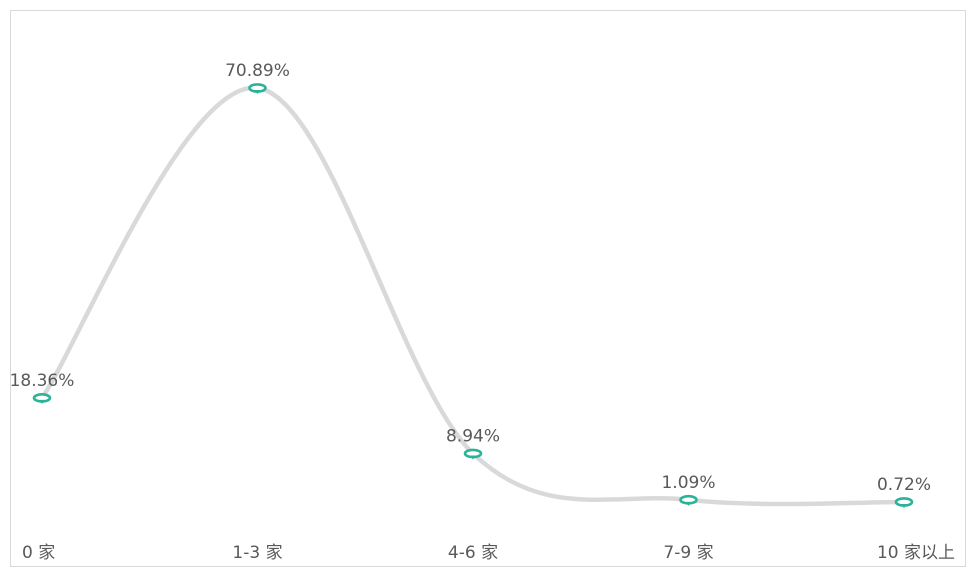  Describe the element at coordinates (257, 553) in the screenshot. I see `x-axis-tick-label: 1-3 家` at that location.